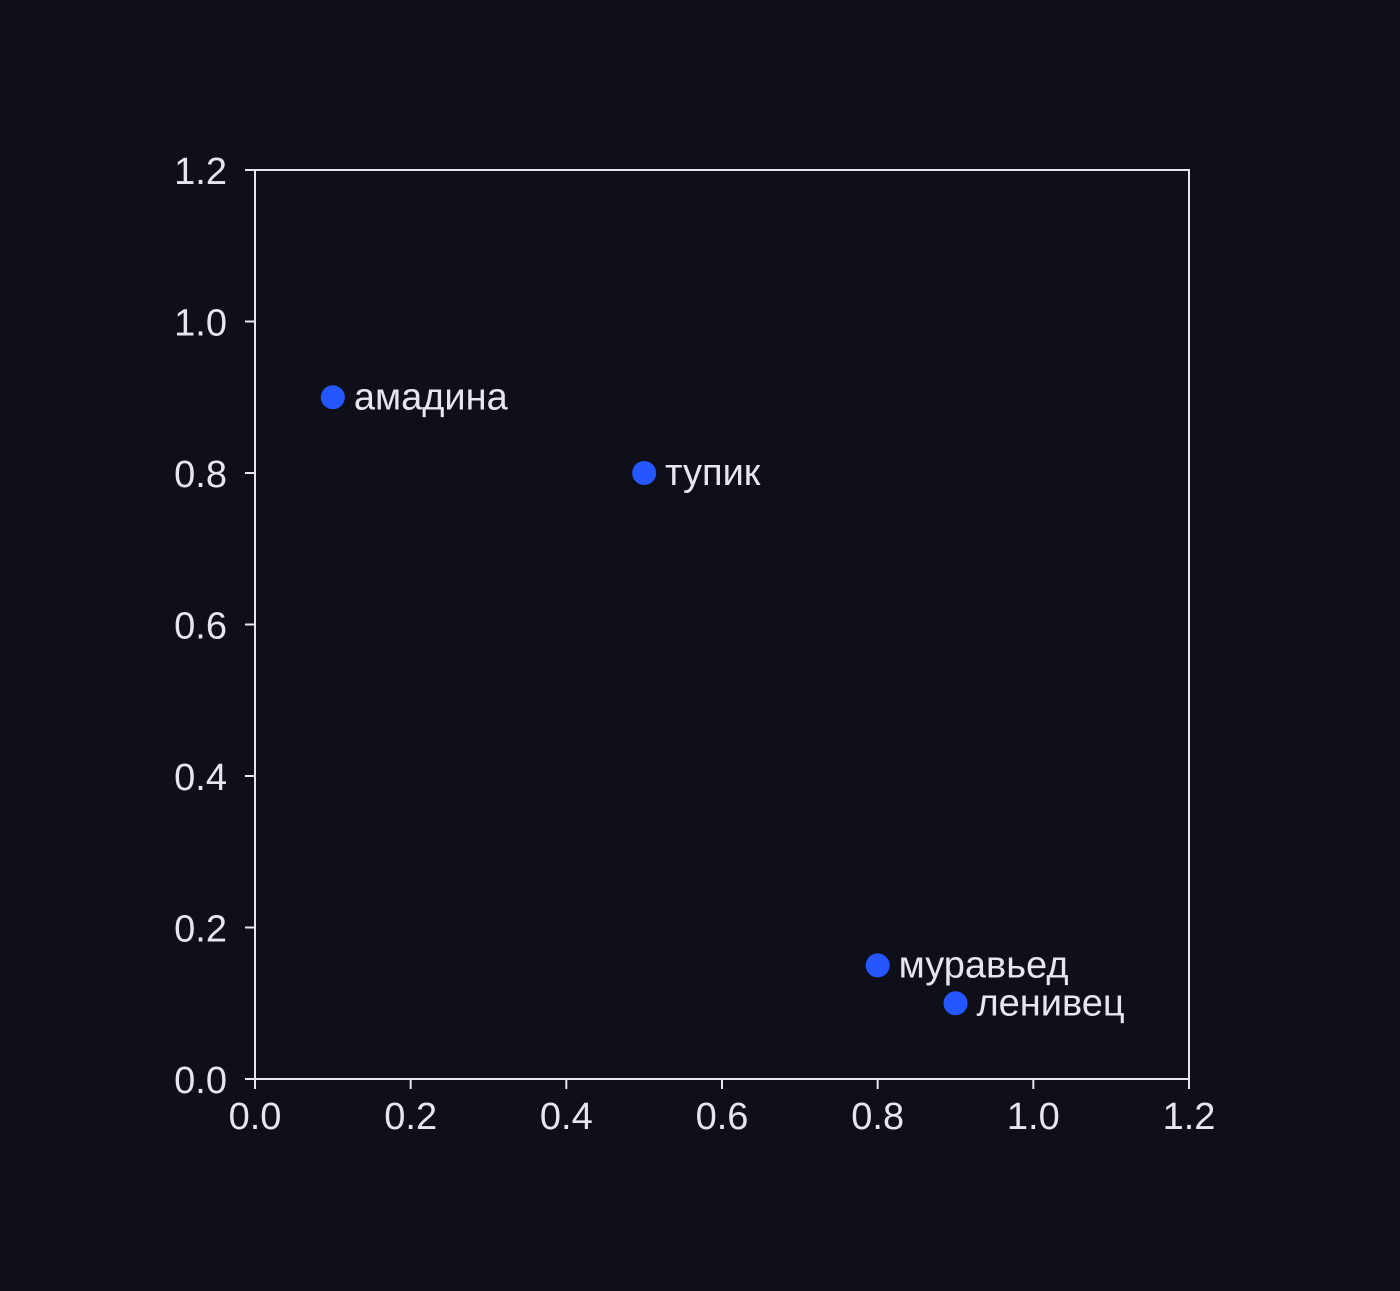  I want to click on y-tick-label: 1.2, so click(200, 172).